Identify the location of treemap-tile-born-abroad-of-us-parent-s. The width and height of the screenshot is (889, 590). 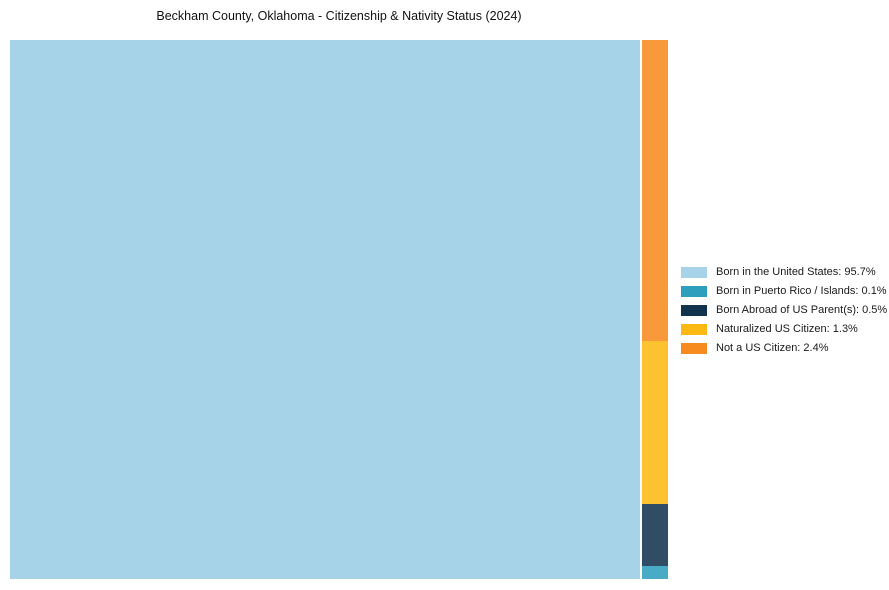
(654, 535).